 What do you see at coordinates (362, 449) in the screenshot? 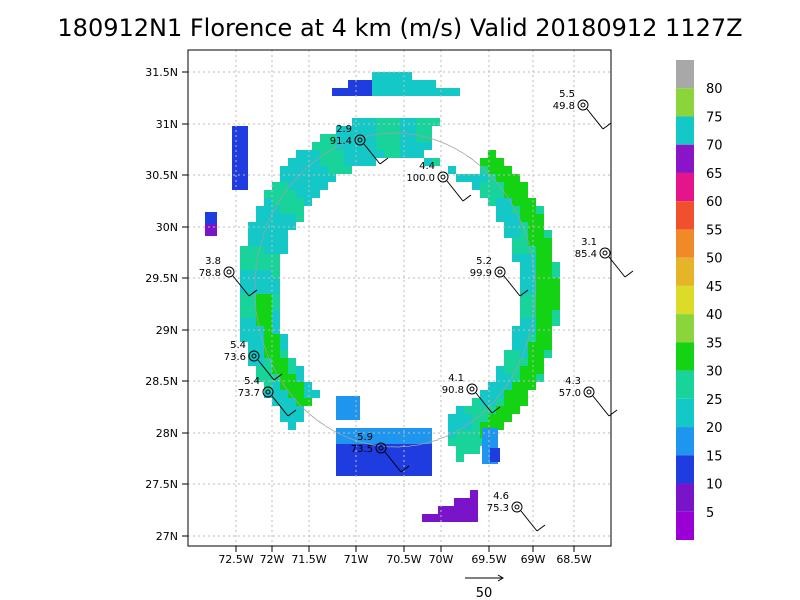
I see `station-value-b: 73.5` at bounding box center [362, 449].